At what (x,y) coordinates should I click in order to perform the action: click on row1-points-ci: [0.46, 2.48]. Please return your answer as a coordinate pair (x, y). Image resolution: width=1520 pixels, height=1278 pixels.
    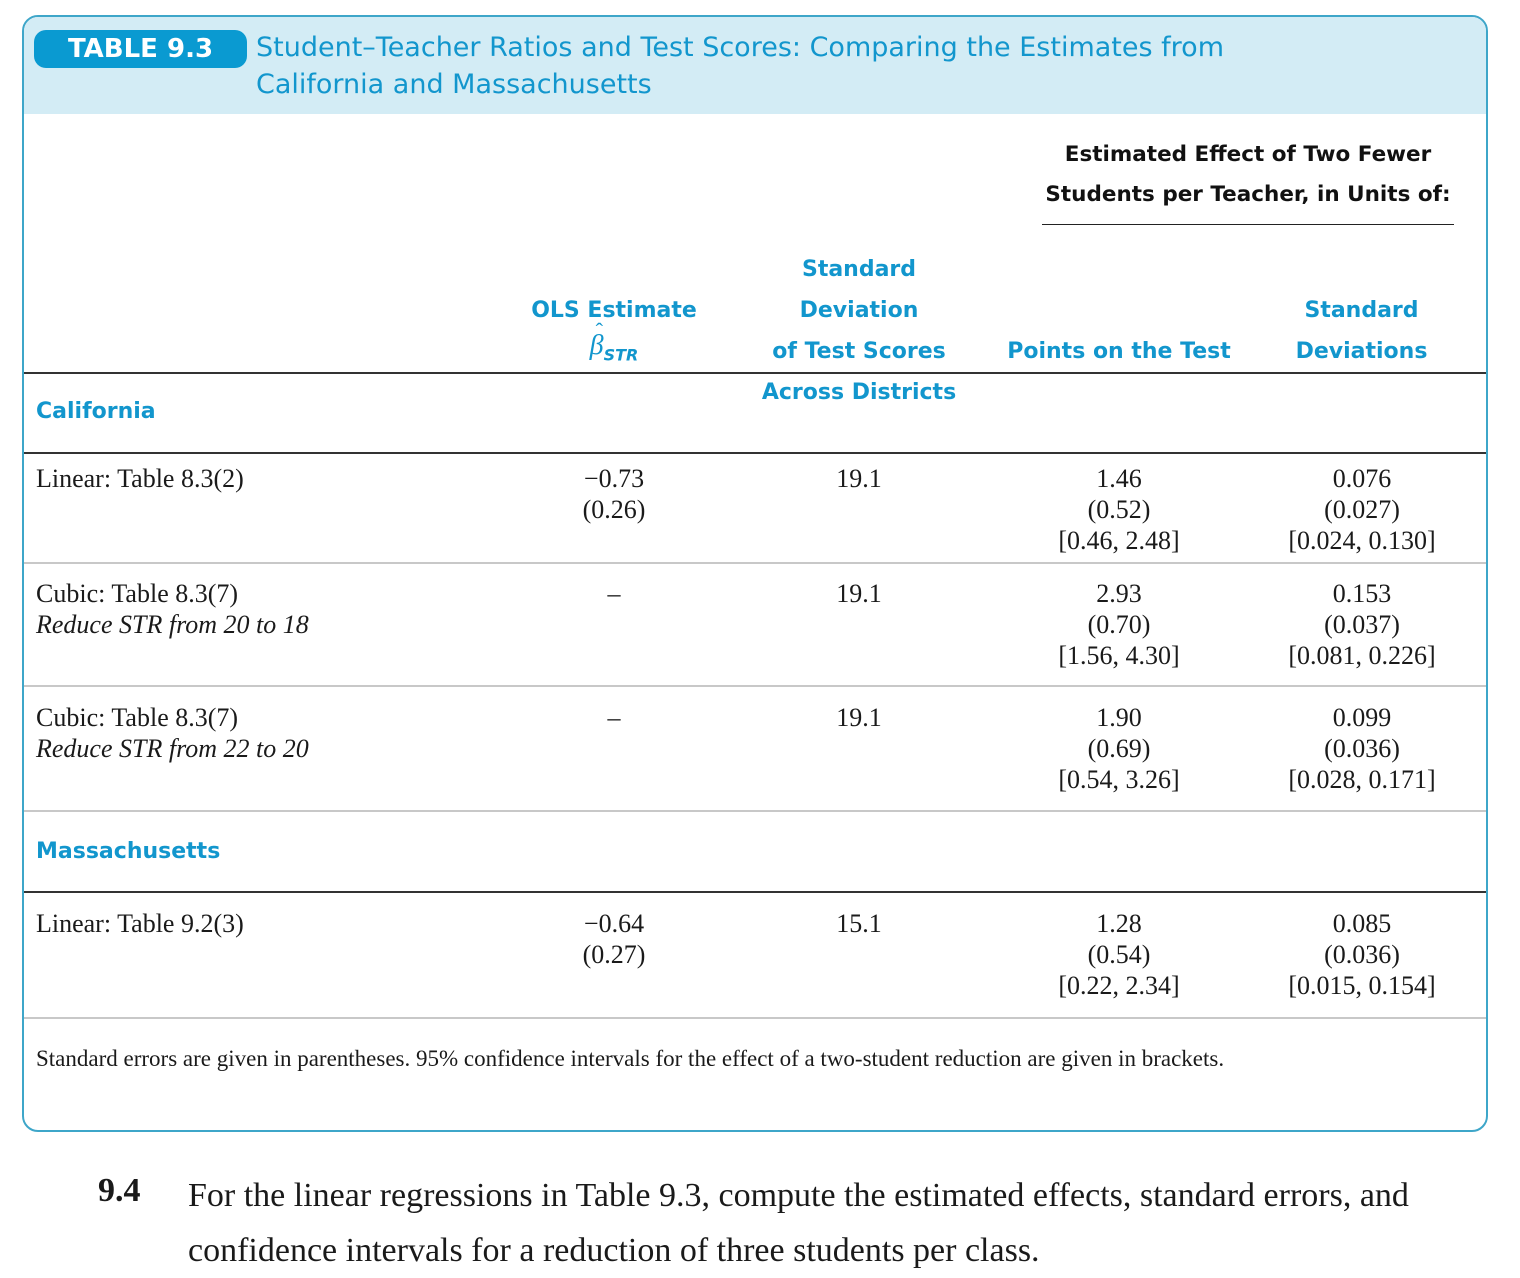
    Looking at the image, I should click on (1119, 540).